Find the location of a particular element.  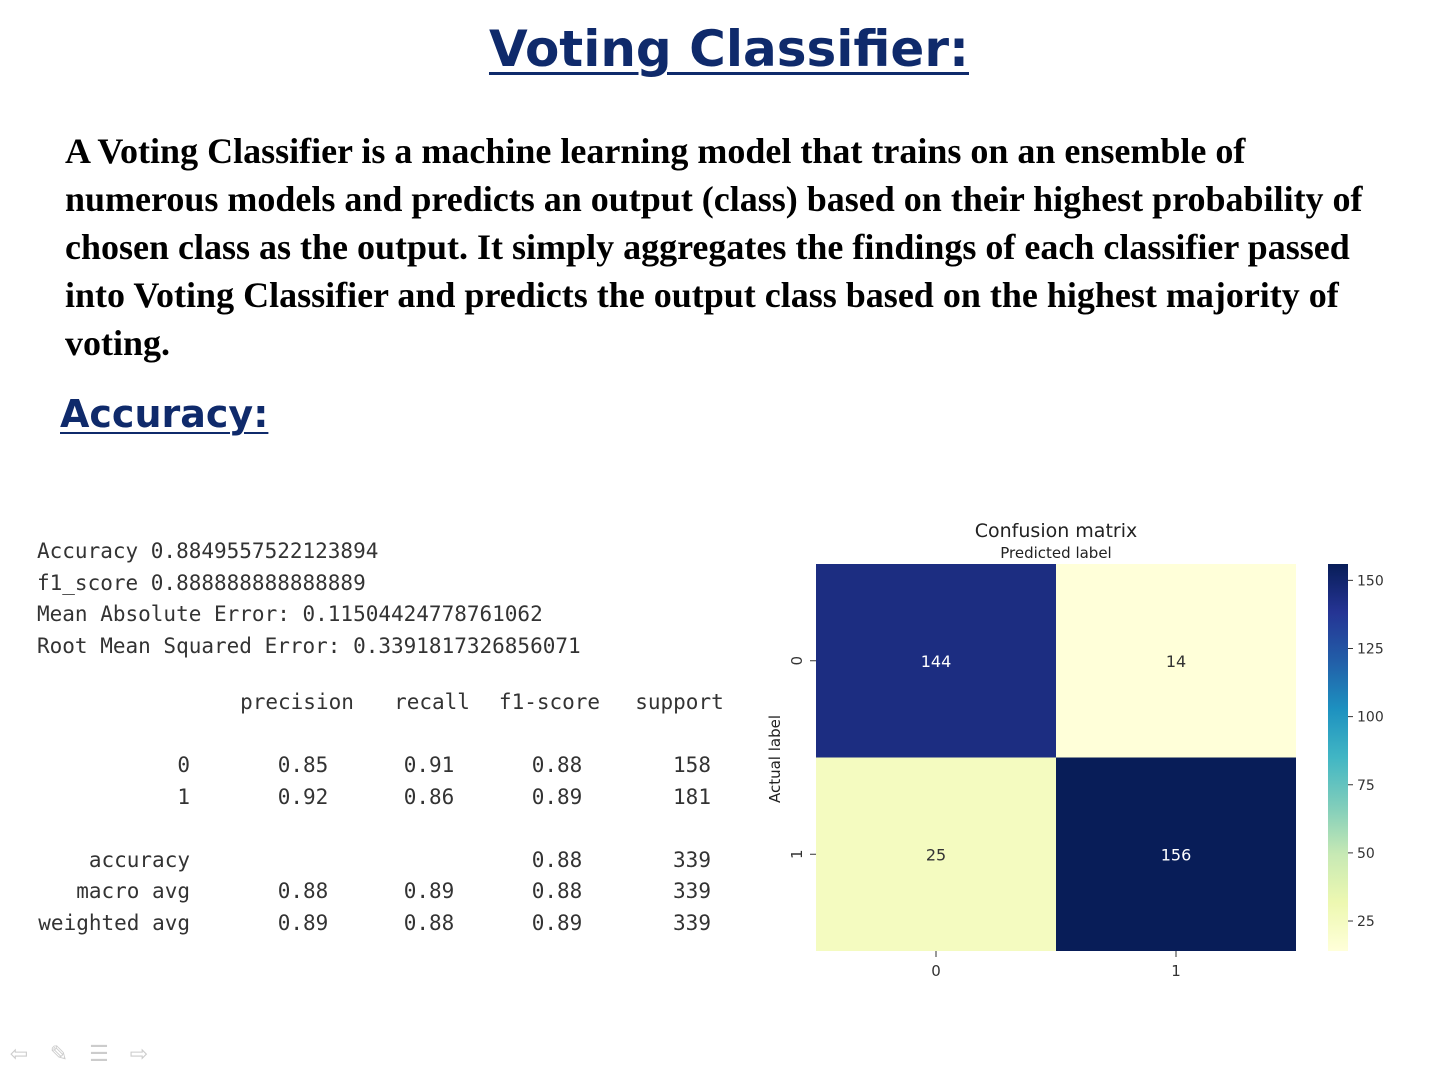

header-recall: recall is located at coordinates (432, 702).